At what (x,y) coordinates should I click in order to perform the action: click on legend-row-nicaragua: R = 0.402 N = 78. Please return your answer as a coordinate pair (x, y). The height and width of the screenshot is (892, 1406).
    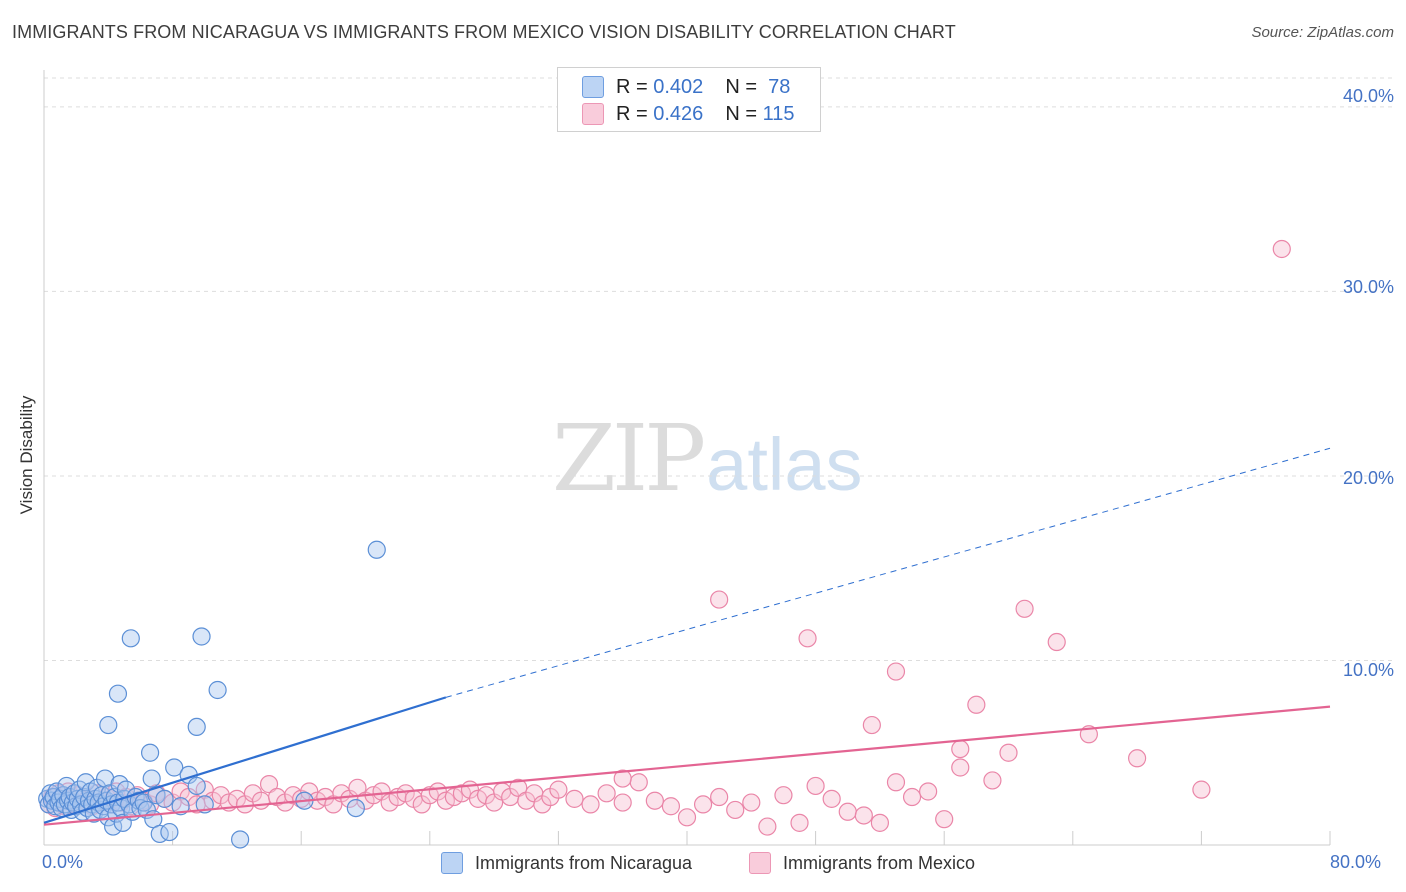
    Looking at the image, I should click on (686, 87).